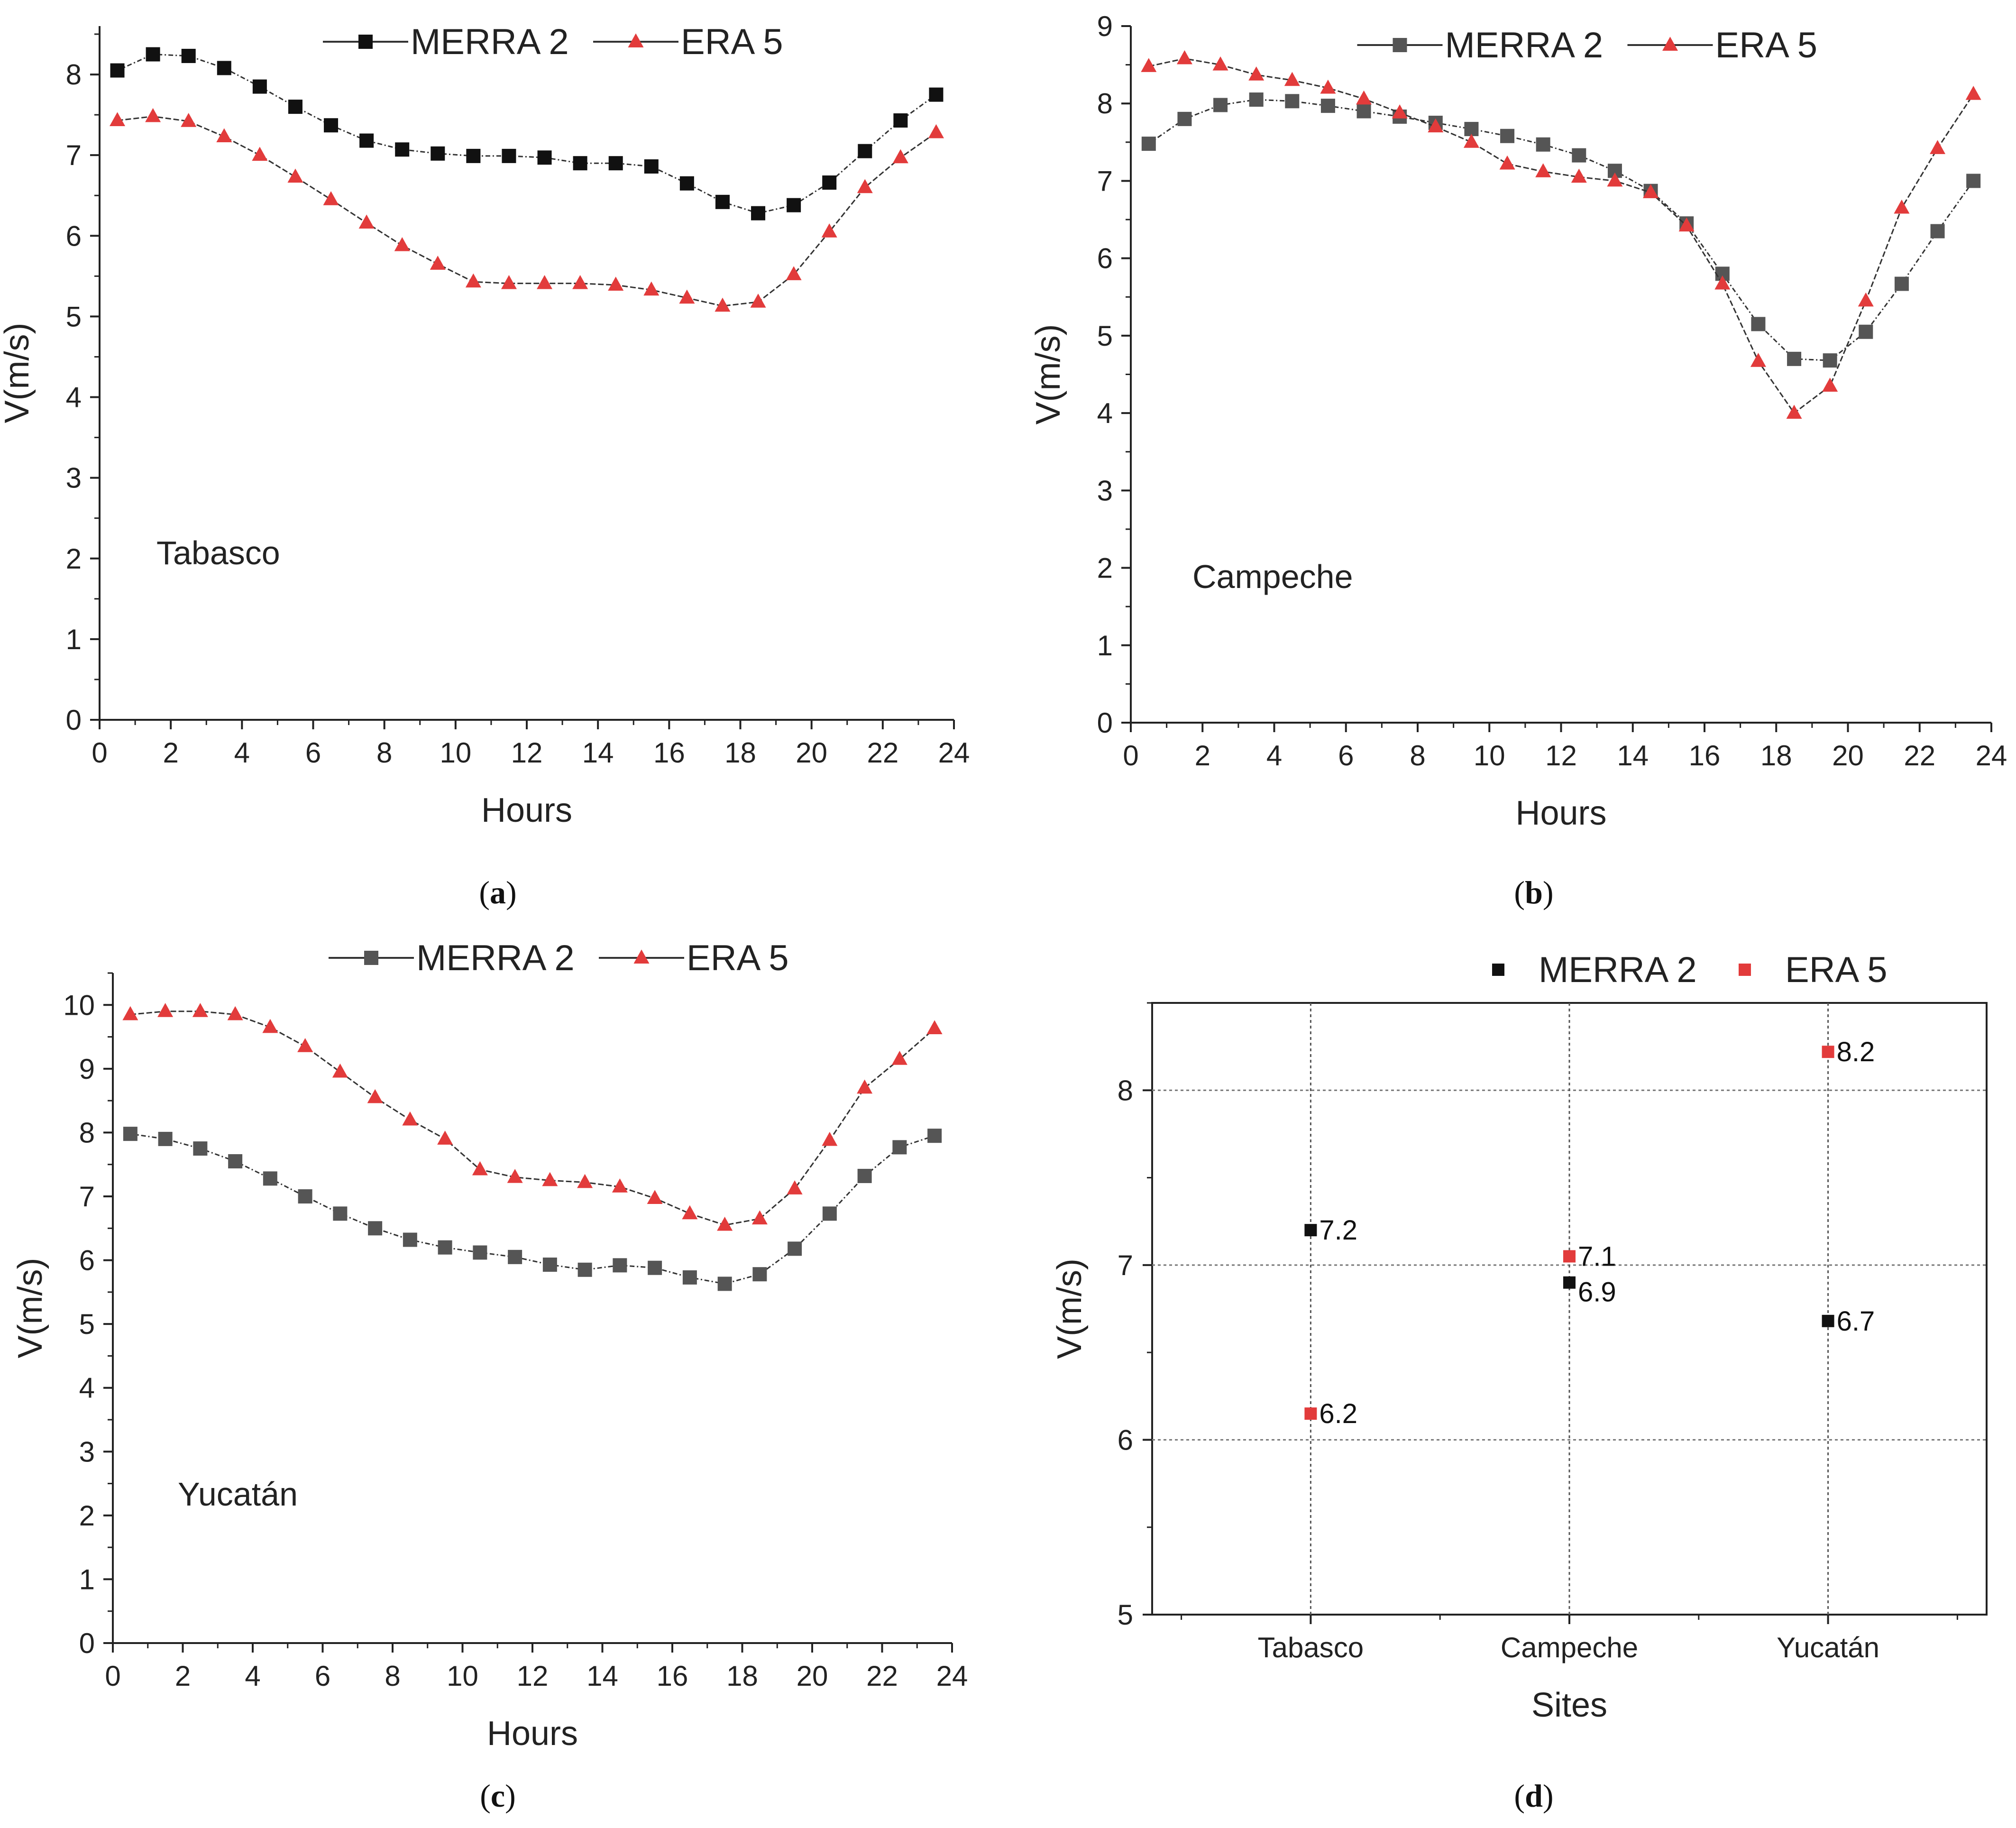 The image size is (2016, 1828). Describe the element at coordinates (74, 397) in the screenshot. I see `y-tick-label: 4` at that location.